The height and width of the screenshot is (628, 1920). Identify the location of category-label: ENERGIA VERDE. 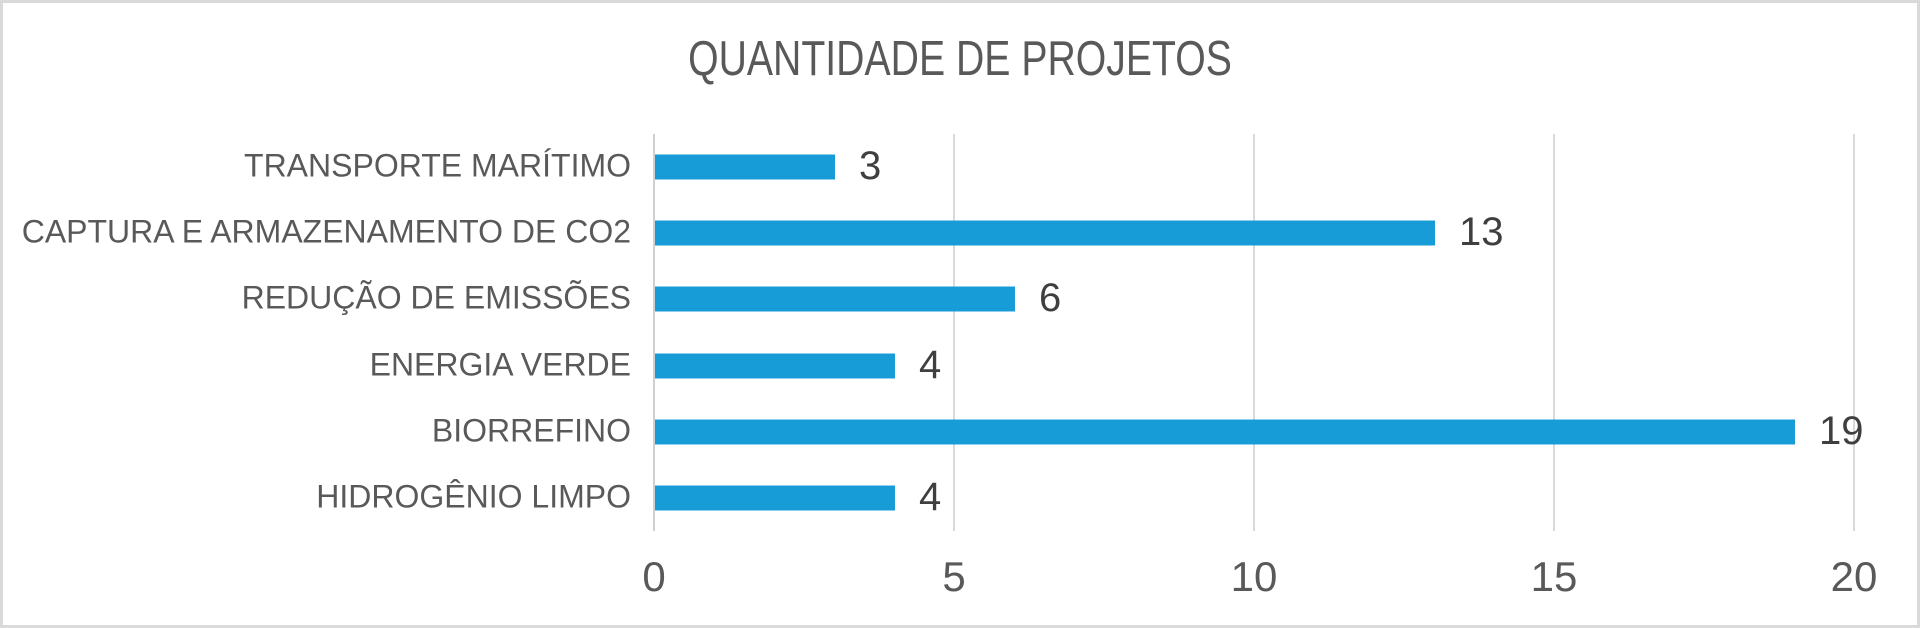
(500, 364).